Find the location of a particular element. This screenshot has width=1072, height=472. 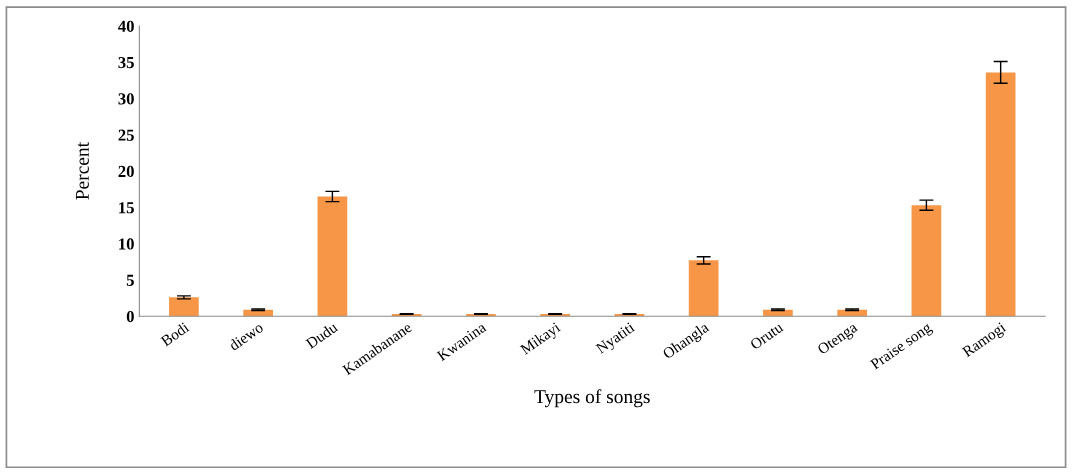

y-tick-label: 10 is located at coordinates (126, 244).